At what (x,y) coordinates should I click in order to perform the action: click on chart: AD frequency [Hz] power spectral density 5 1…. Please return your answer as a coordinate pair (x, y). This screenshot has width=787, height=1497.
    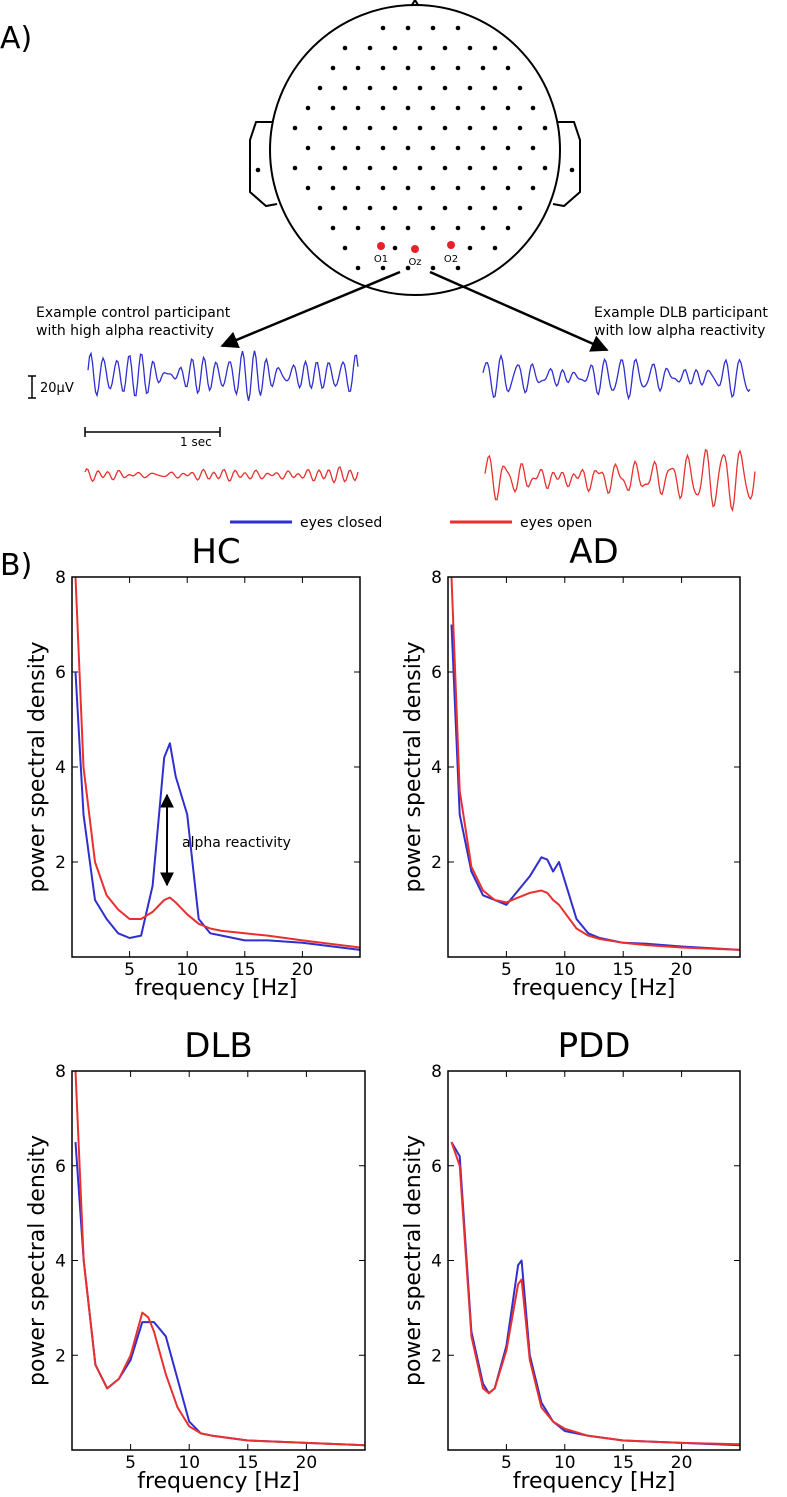
    Looking at the image, I should click on (571, 766).